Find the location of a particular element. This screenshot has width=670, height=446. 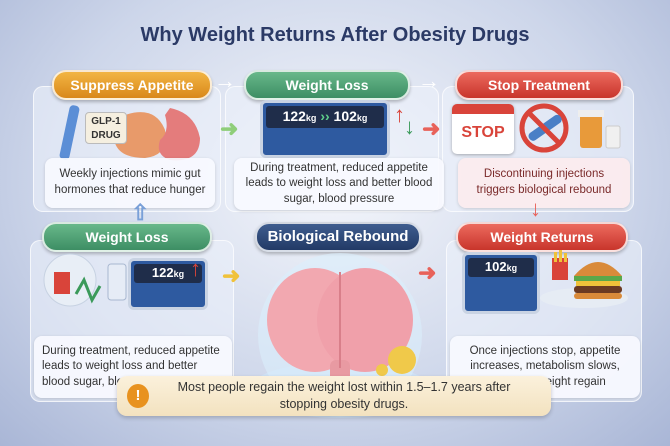

step-weight-loss: Weight Loss is located at coordinates (327, 85).